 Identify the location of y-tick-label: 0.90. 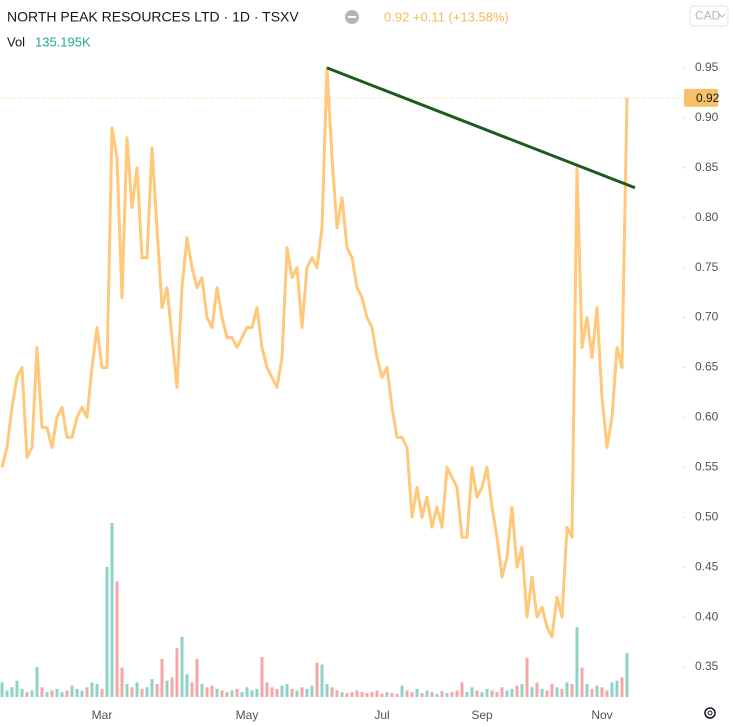
(707, 117).